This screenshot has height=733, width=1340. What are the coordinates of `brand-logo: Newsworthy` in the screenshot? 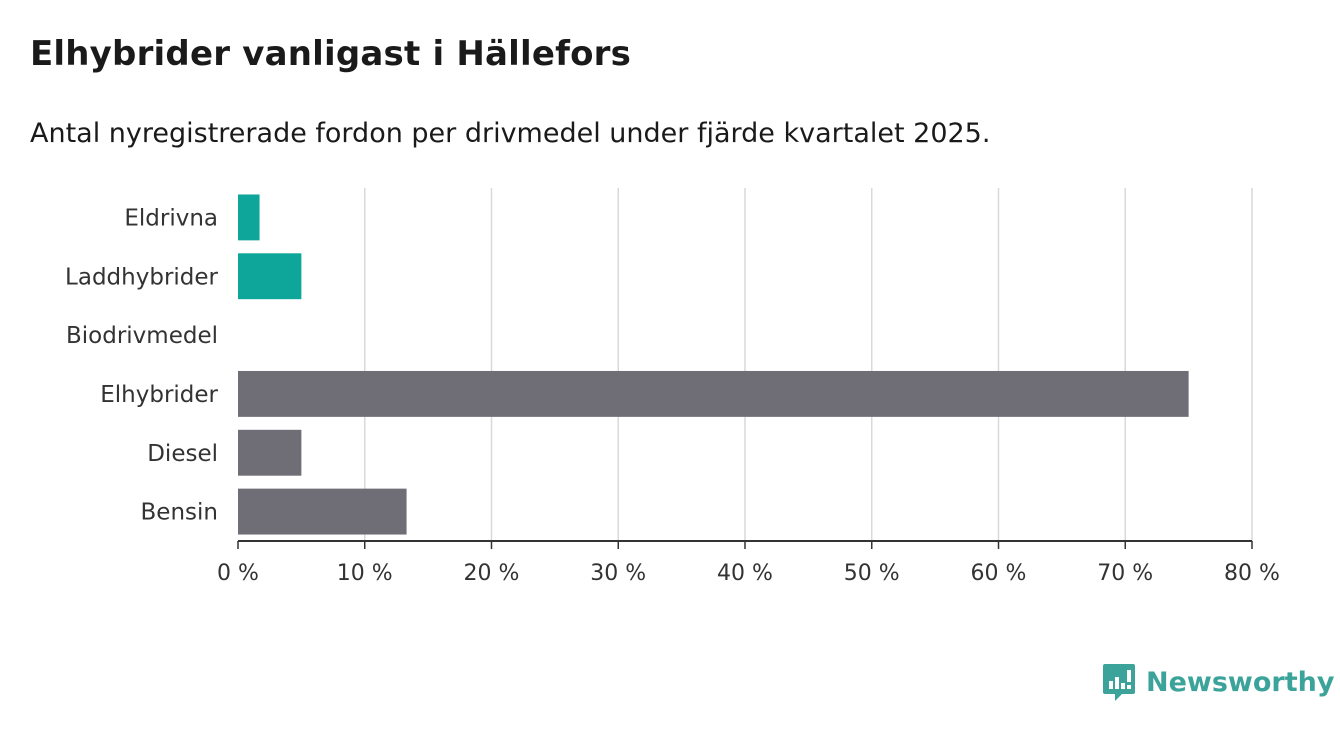 It's located at (1218, 682).